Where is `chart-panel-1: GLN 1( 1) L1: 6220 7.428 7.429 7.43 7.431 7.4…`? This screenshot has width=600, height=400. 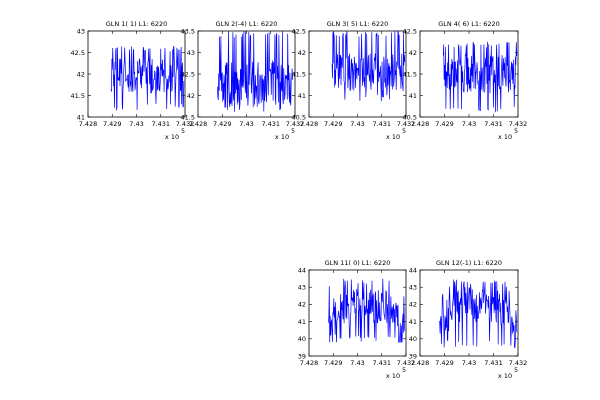
chart-panel-1: GLN 1( 1) L1: 6220 7.428 7.429 7.43 7.431 7.4… is located at coordinates (133, 80).